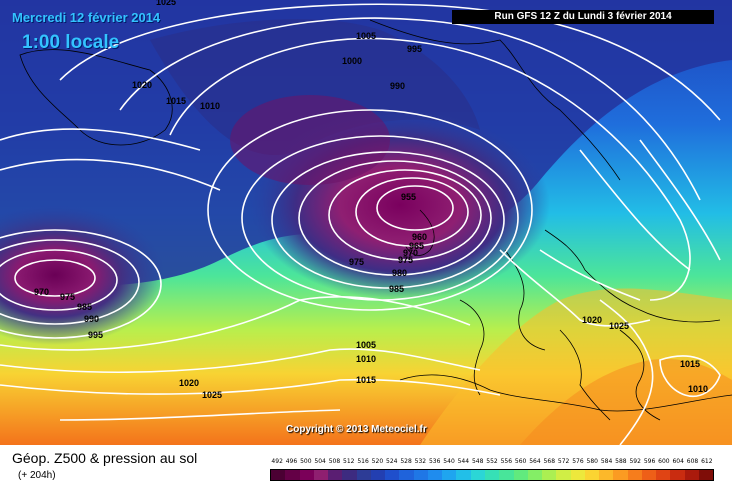 The image size is (732, 488). Describe the element at coordinates (399, 273) in the screenshot. I see `isobar-label: 980` at that location.